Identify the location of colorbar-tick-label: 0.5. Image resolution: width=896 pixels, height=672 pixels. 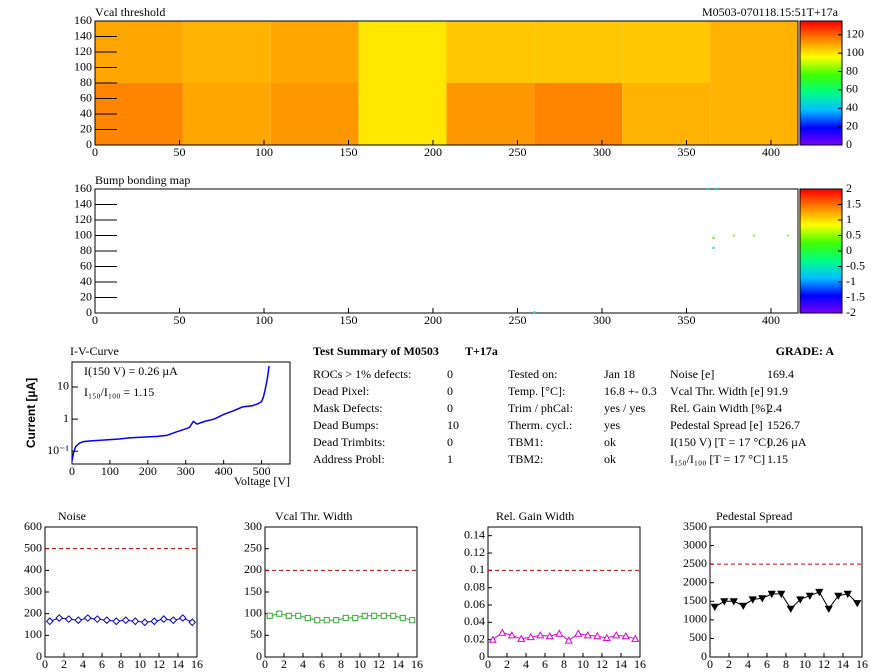
(853, 234).